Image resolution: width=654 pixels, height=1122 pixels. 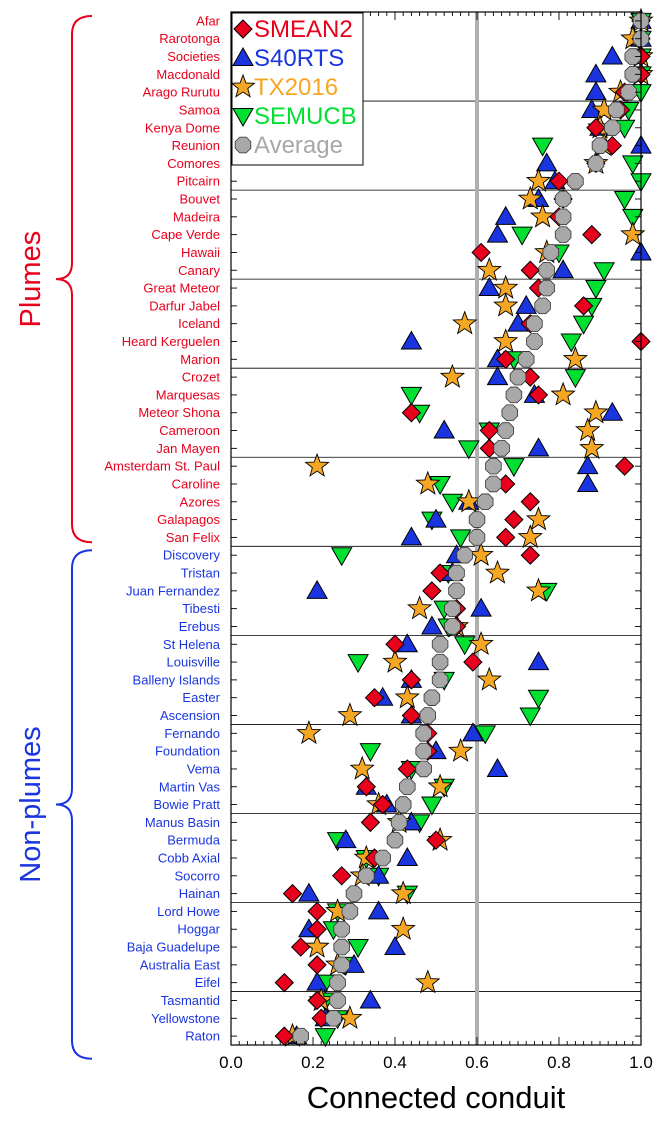 What do you see at coordinates (201, 377) in the screenshot?
I see `category-label: Crozet` at bounding box center [201, 377].